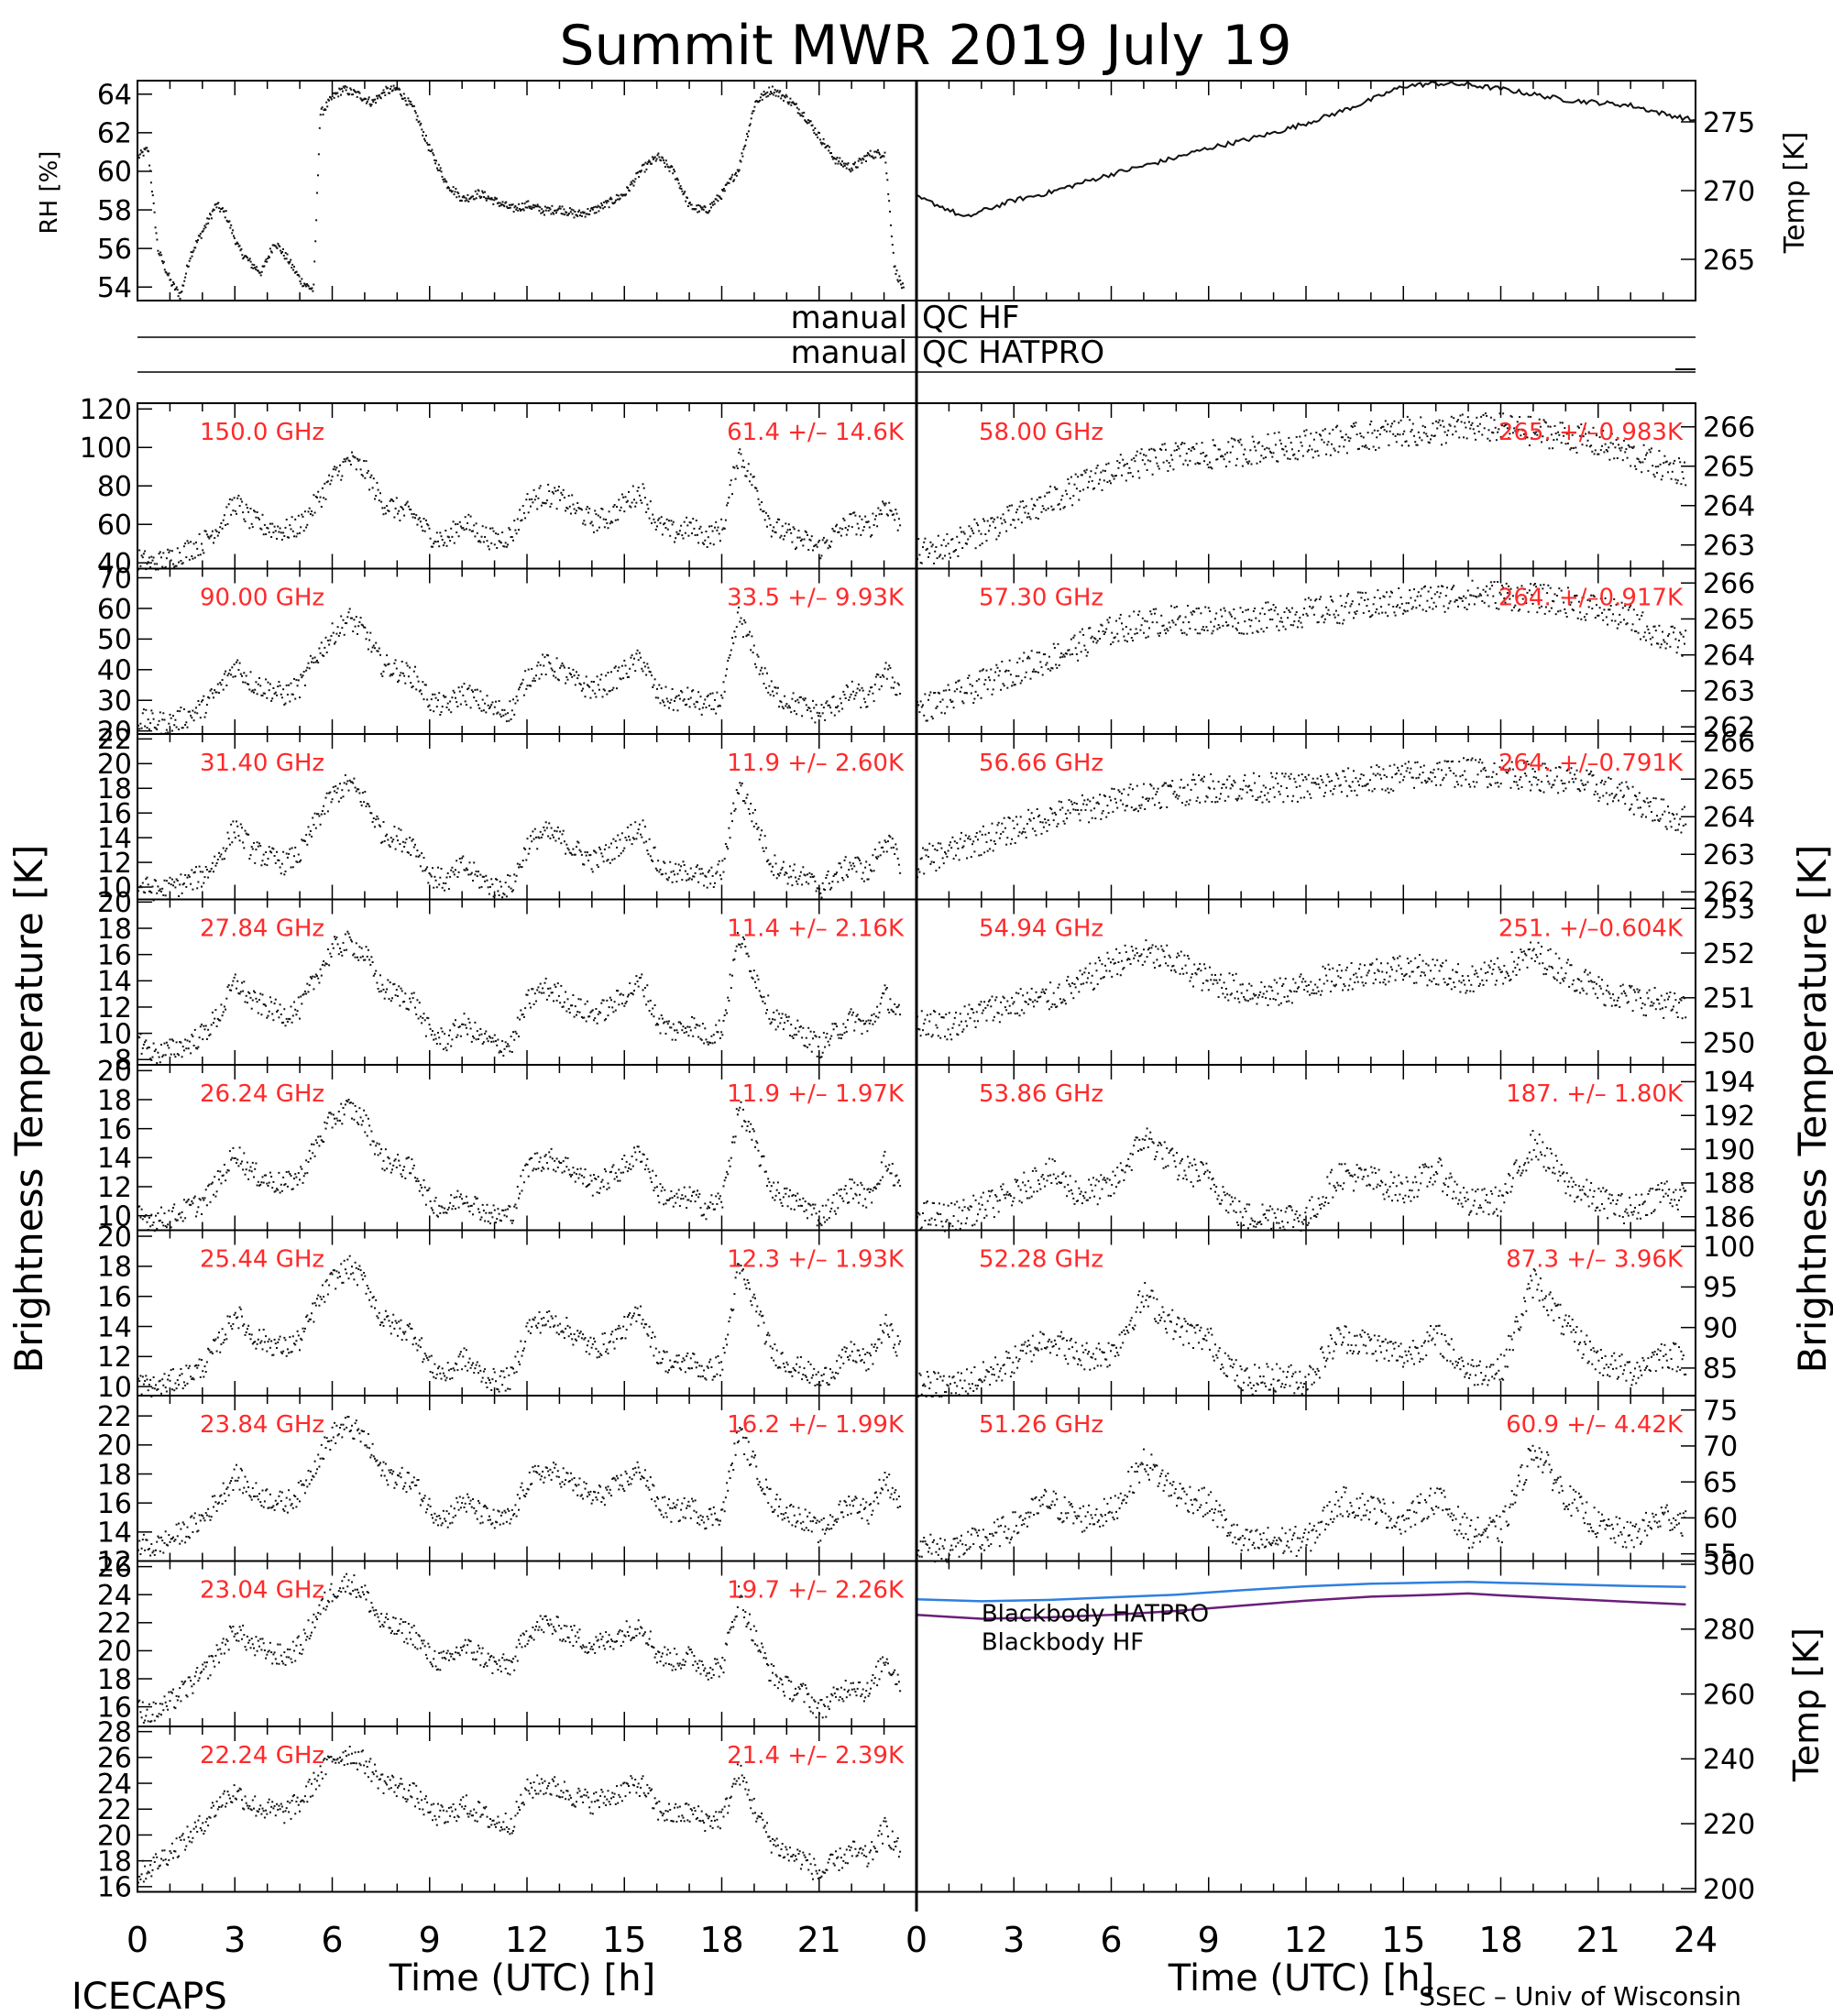 The image size is (1833, 2016). What do you see at coordinates (114, 1188) in the screenshot?
I see `y-tick-label: 12` at bounding box center [114, 1188].